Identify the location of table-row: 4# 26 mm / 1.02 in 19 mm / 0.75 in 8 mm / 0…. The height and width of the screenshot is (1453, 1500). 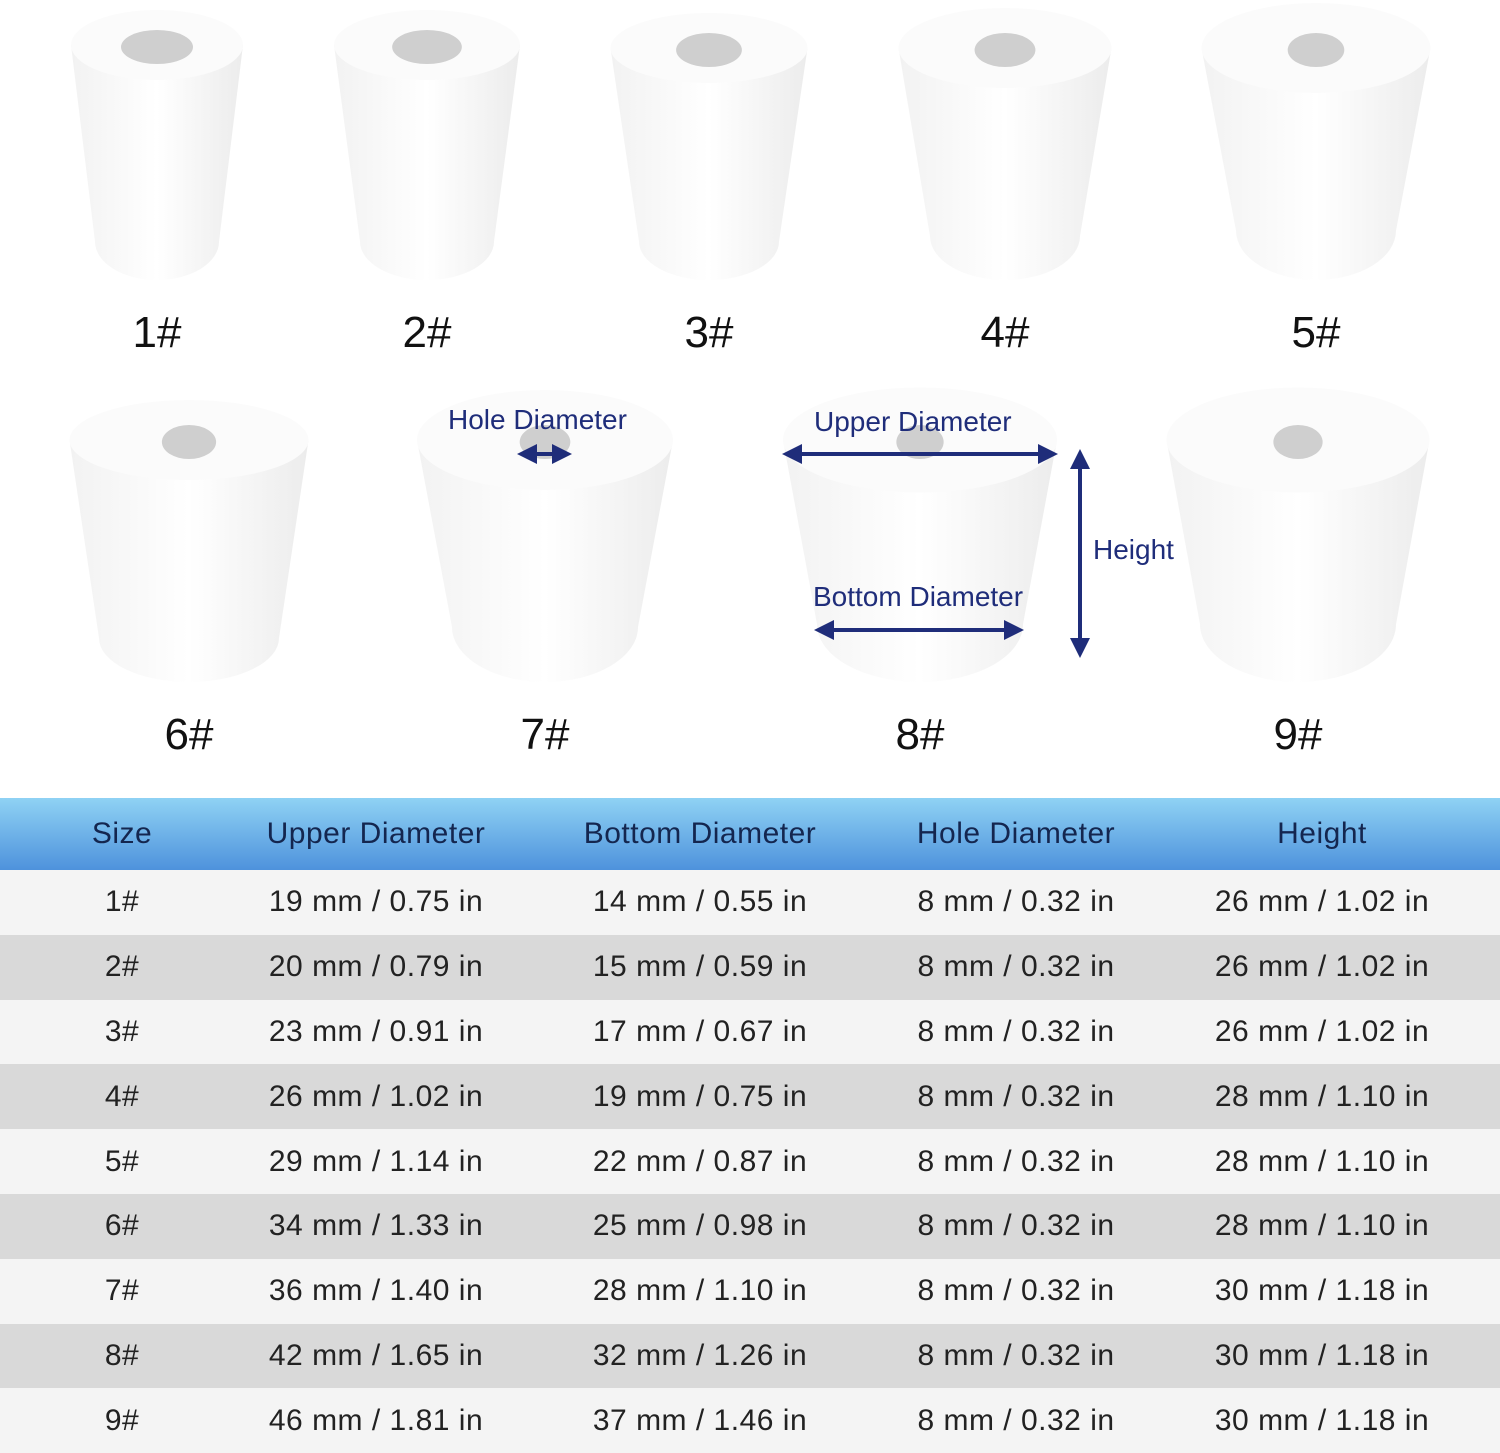
(750, 1097).